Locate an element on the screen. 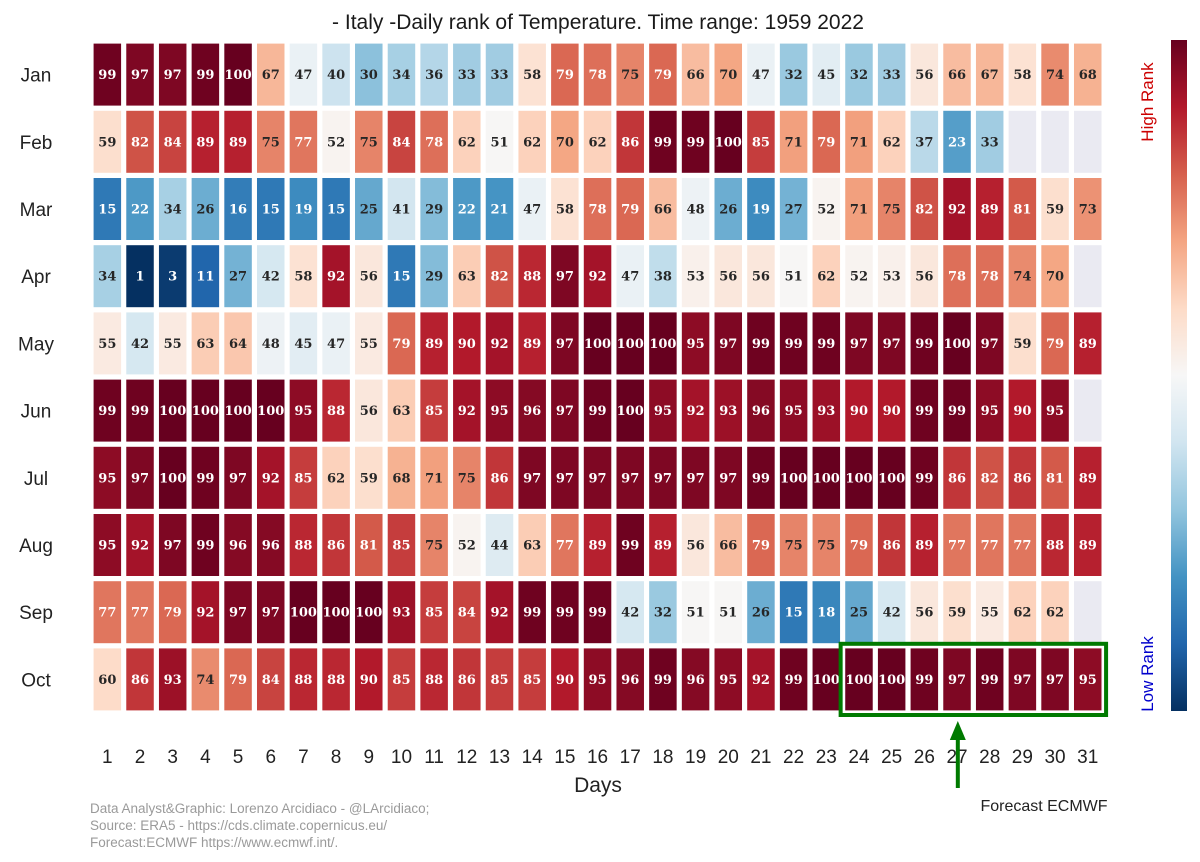  cell-value-label: 48 is located at coordinates (696, 210).